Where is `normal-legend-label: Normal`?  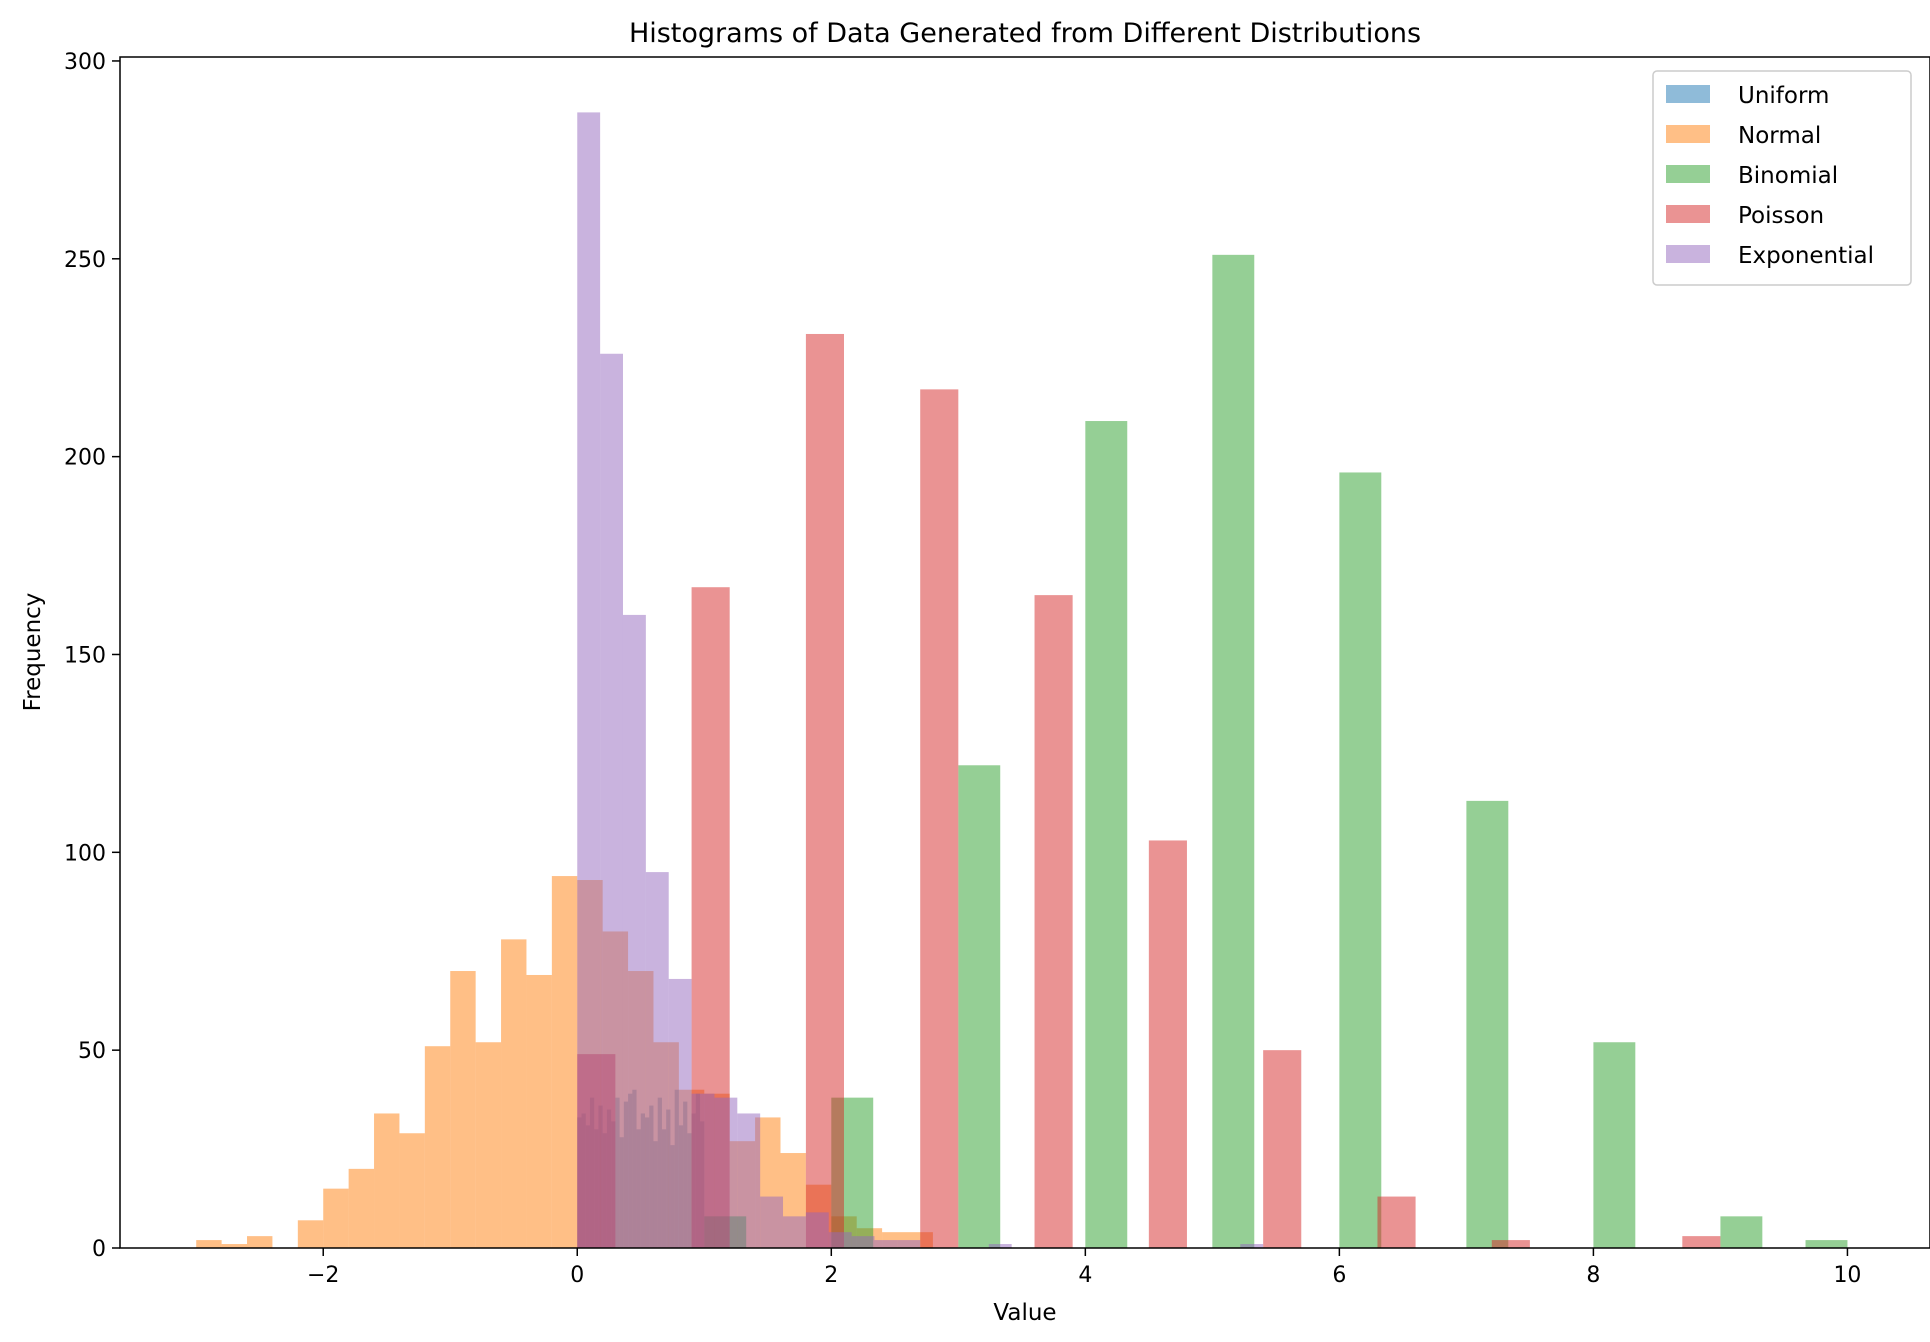
normal-legend-label: Normal is located at coordinates (1779, 136).